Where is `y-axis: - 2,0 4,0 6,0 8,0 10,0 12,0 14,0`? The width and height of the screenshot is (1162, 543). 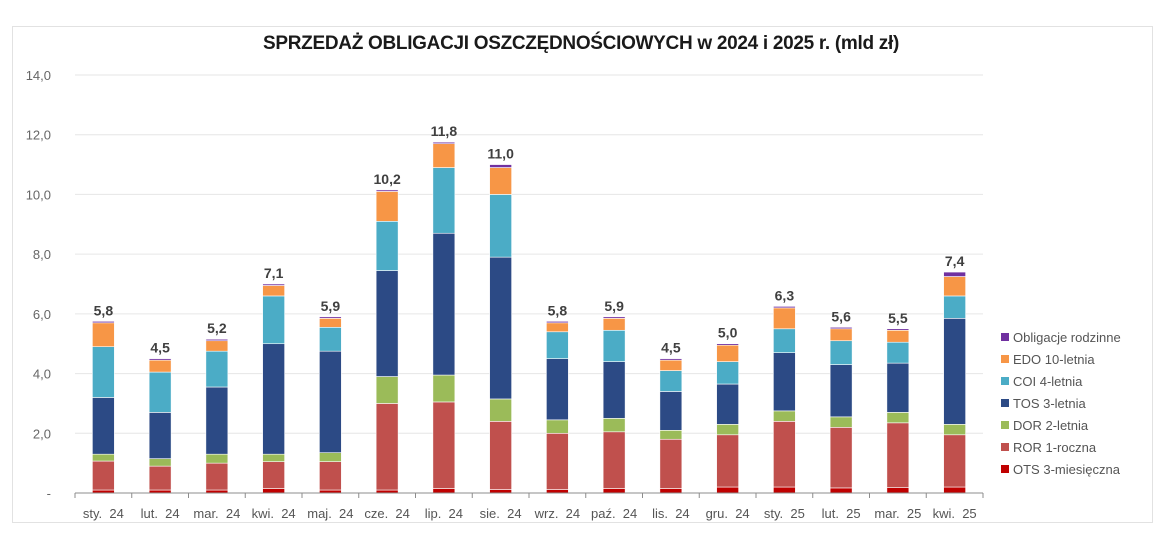
y-axis: - 2,0 4,0 6,0 8,0 10,0 12,0 14,0 is located at coordinates (38, 284).